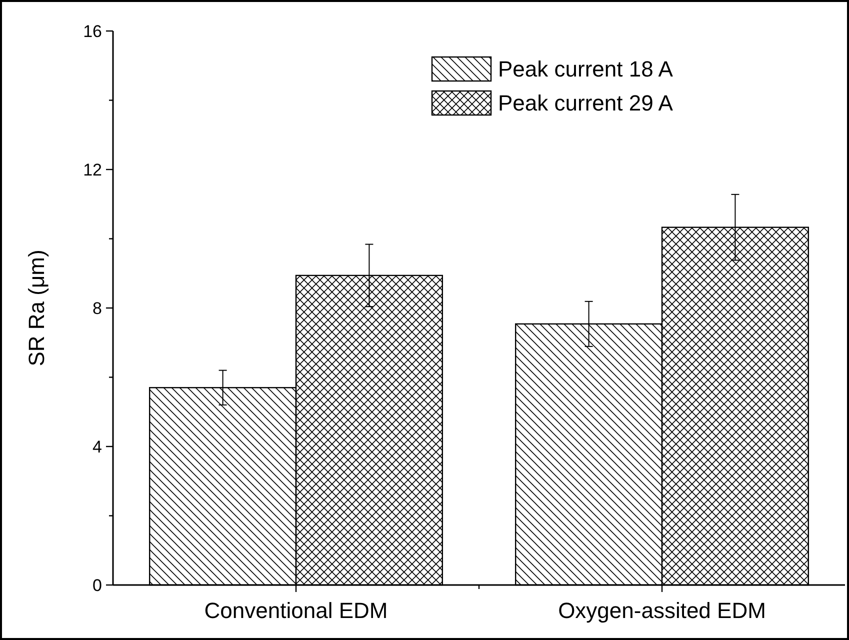 The image size is (849, 640). What do you see at coordinates (586, 69) in the screenshot?
I see `legend-label: Peak current 18 A` at bounding box center [586, 69].